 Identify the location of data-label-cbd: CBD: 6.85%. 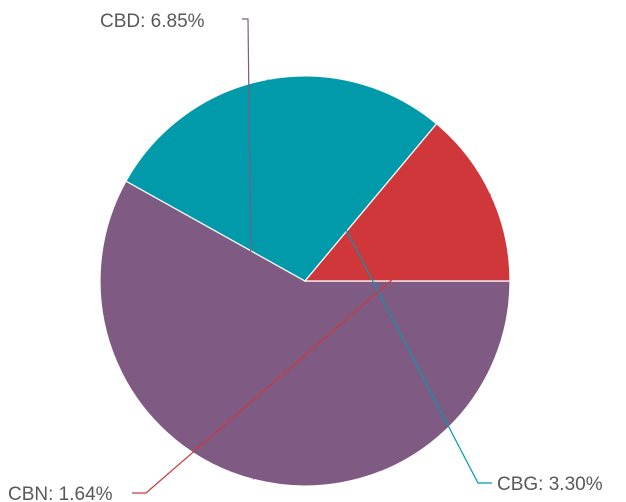
(152, 21).